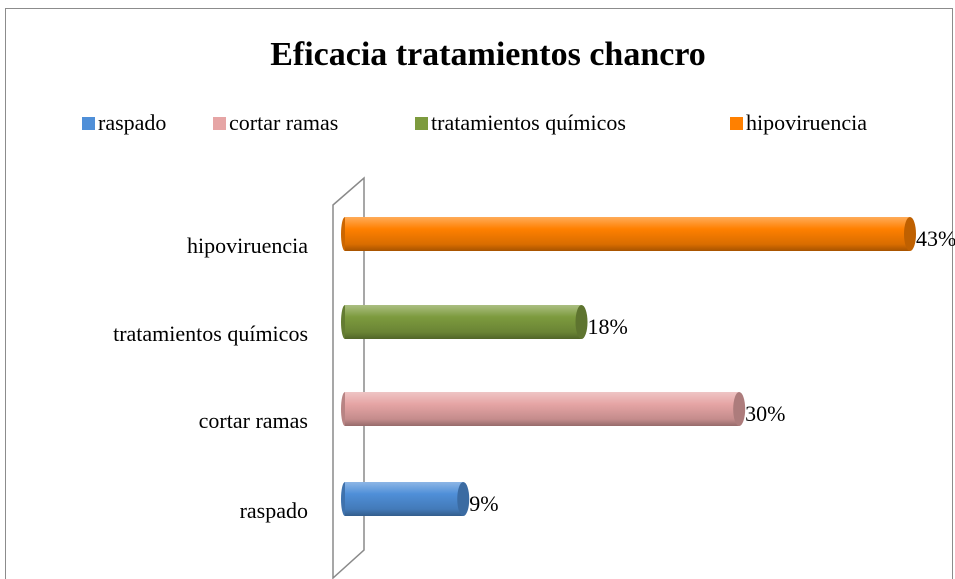  Describe the element at coordinates (132, 122) in the screenshot. I see `legend-label: raspado` at that location.